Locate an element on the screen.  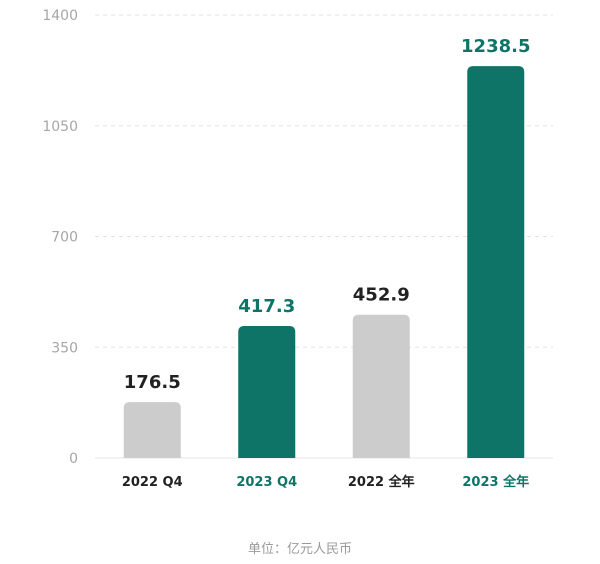
x-tick-label: 2023 Q4 is located at coordinates (266, 482).